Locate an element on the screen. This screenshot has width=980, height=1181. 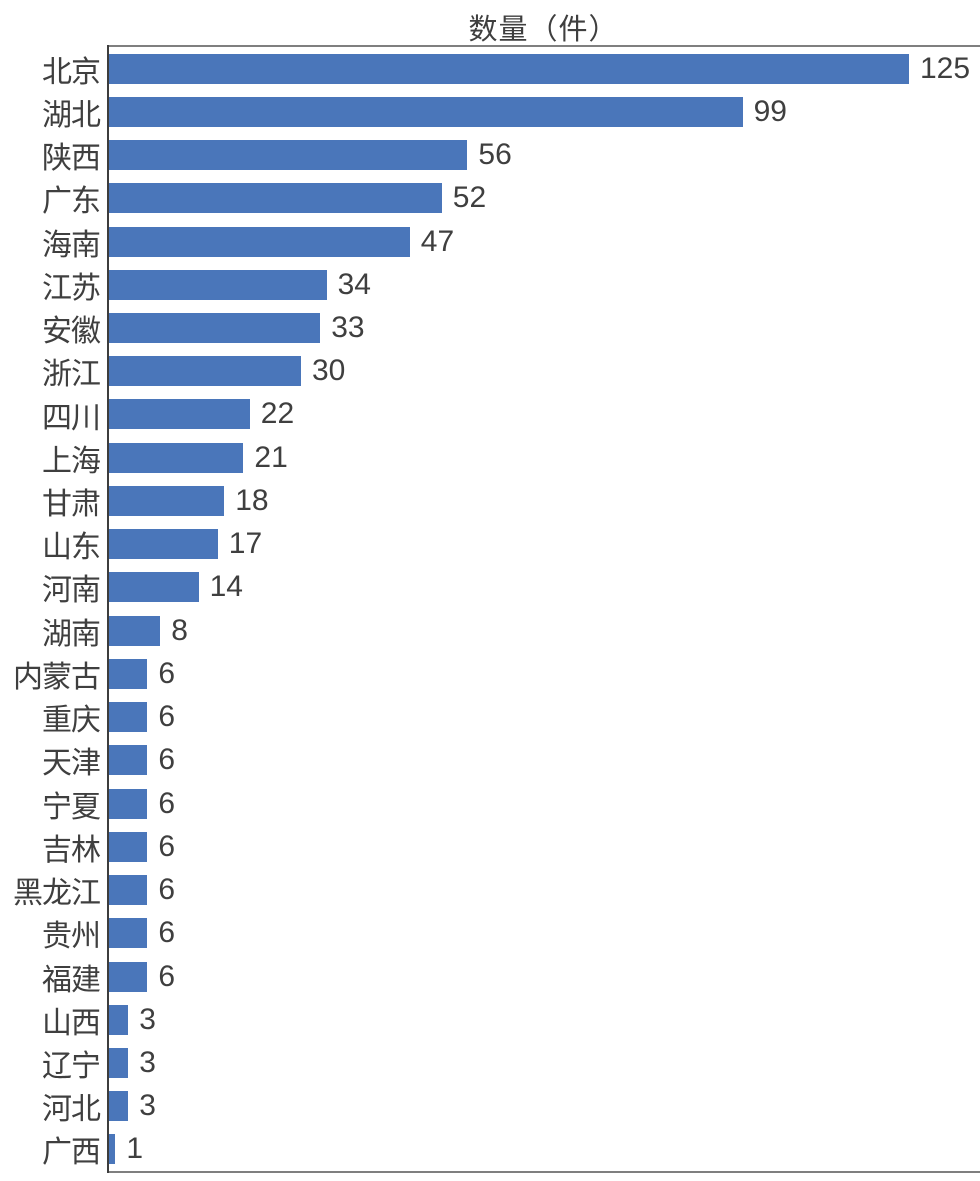
category-label: 河北 is located at coordinates (71, 1110).